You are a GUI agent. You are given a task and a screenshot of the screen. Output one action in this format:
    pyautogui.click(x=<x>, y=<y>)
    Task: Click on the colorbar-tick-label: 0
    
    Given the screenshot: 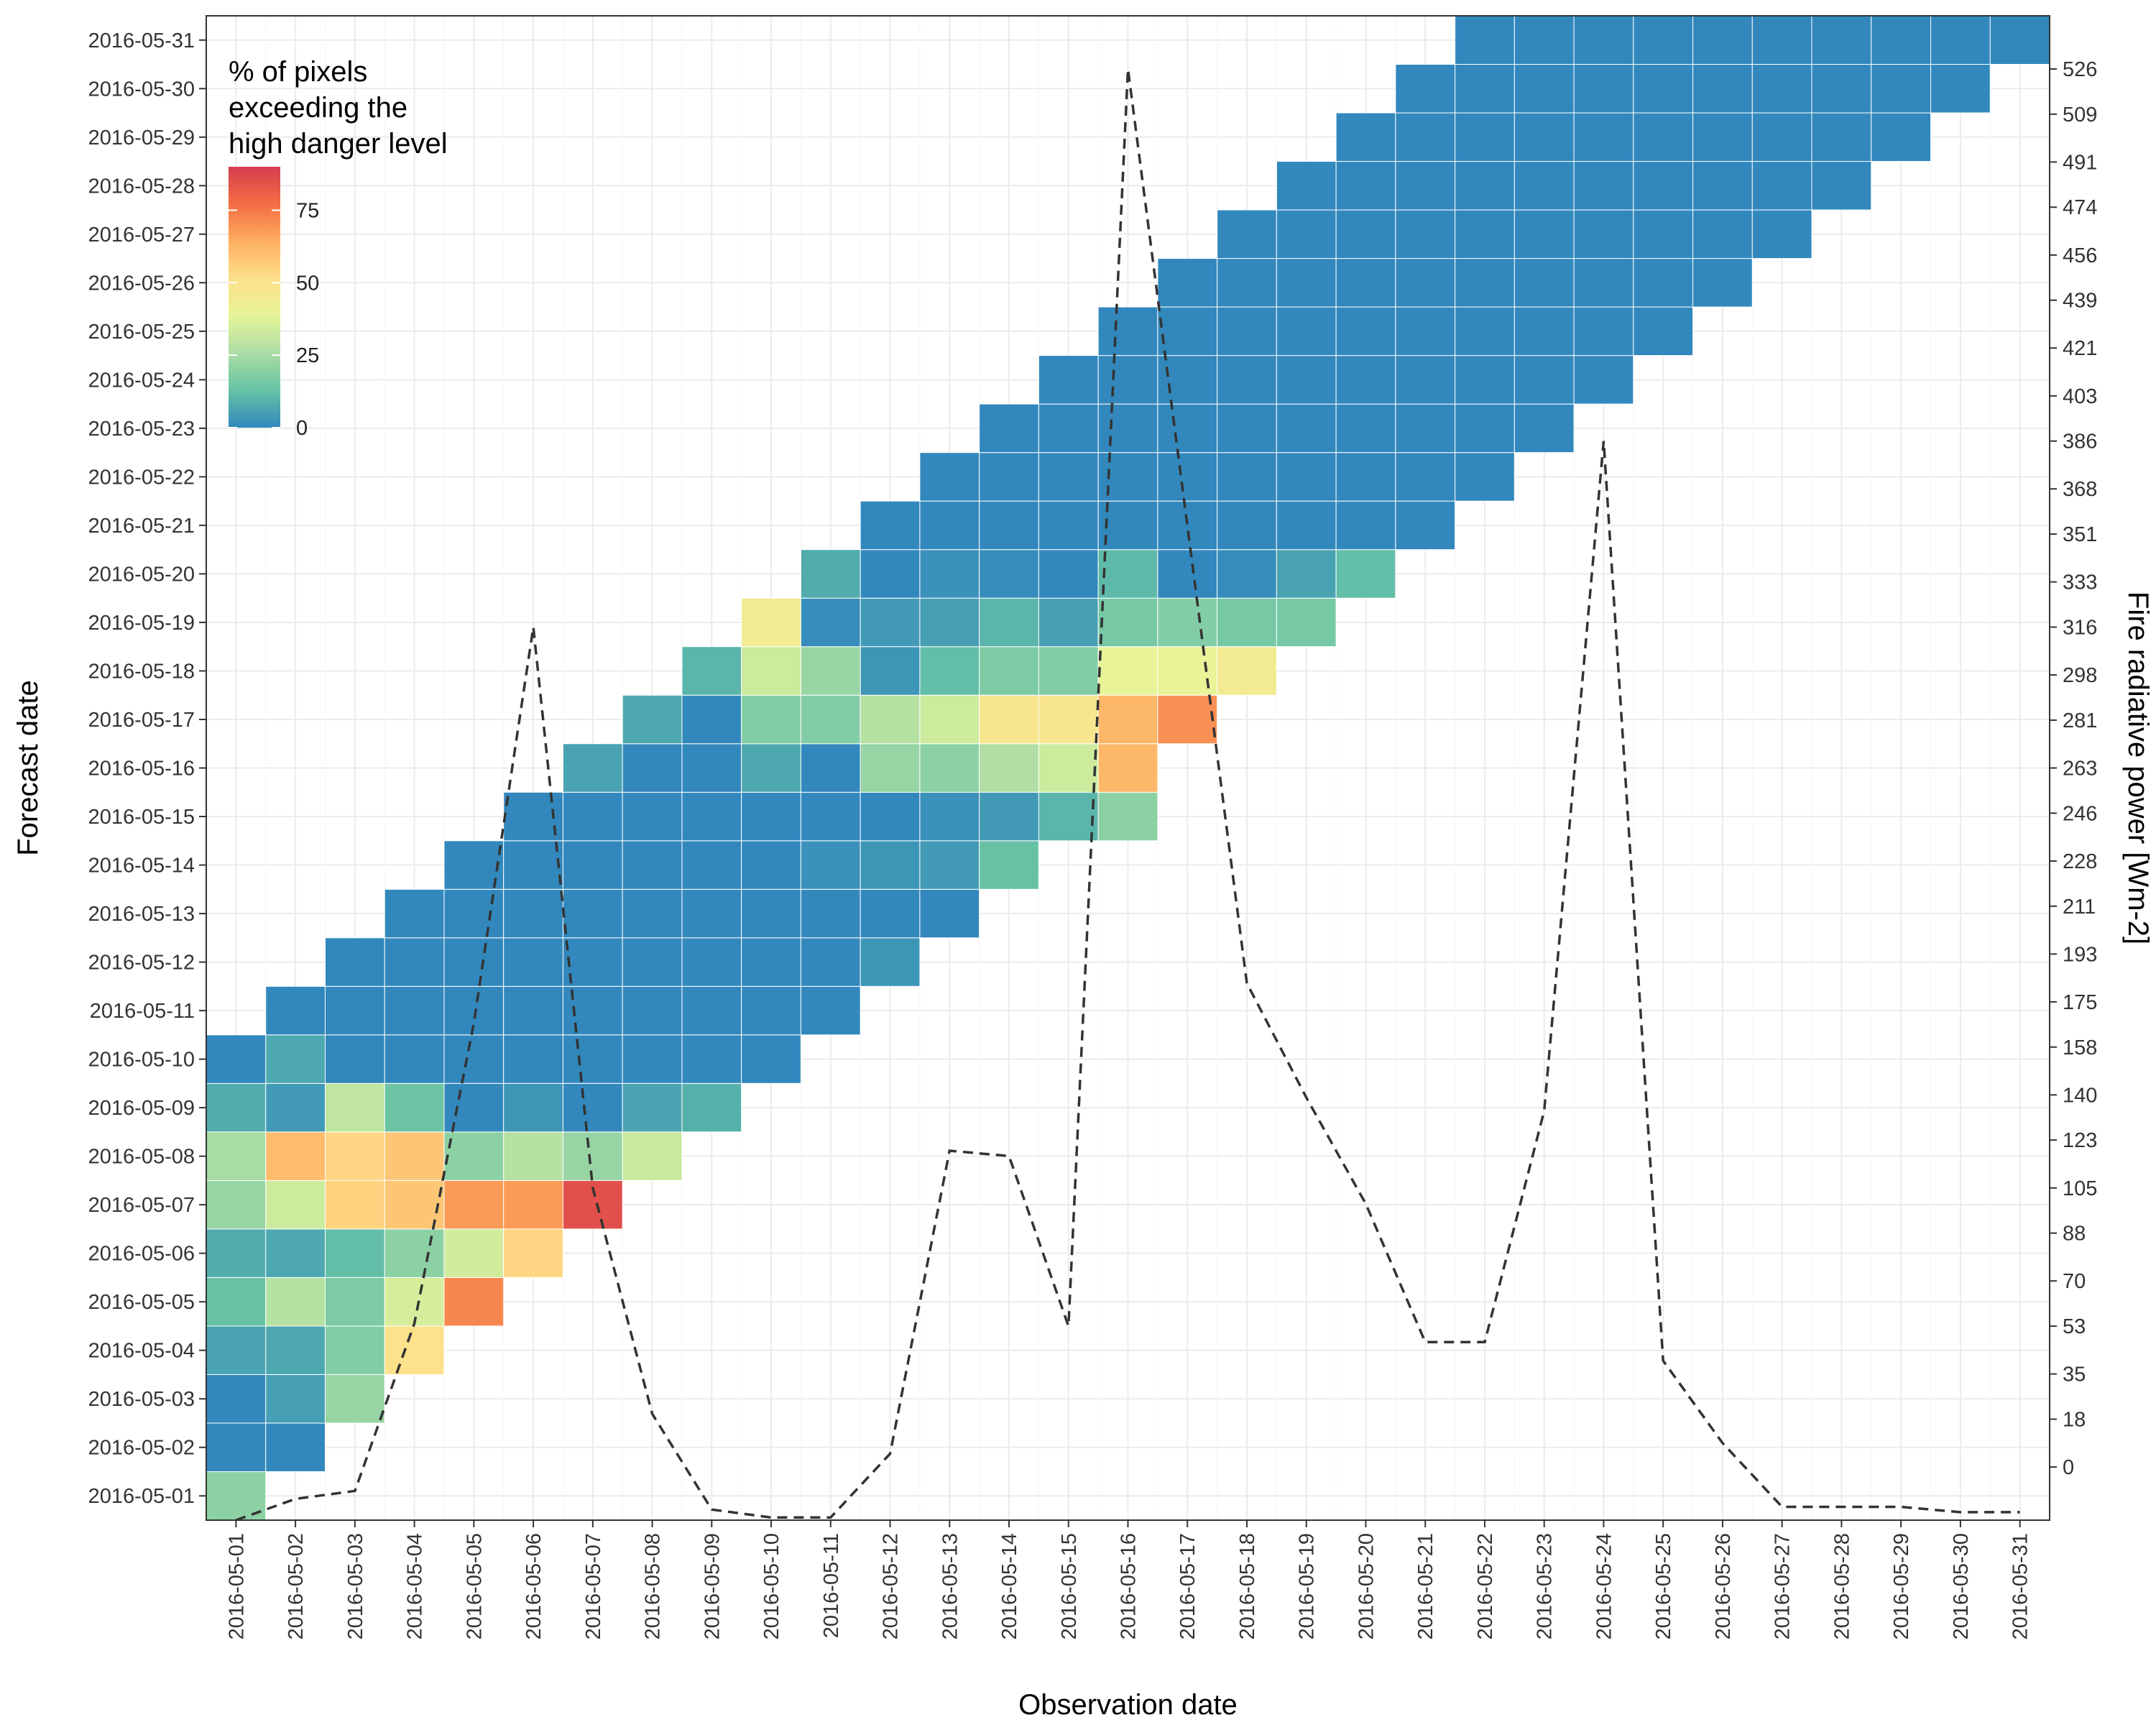 What is the action you would take?
    pyautogui.click(x=302, y=428)
    